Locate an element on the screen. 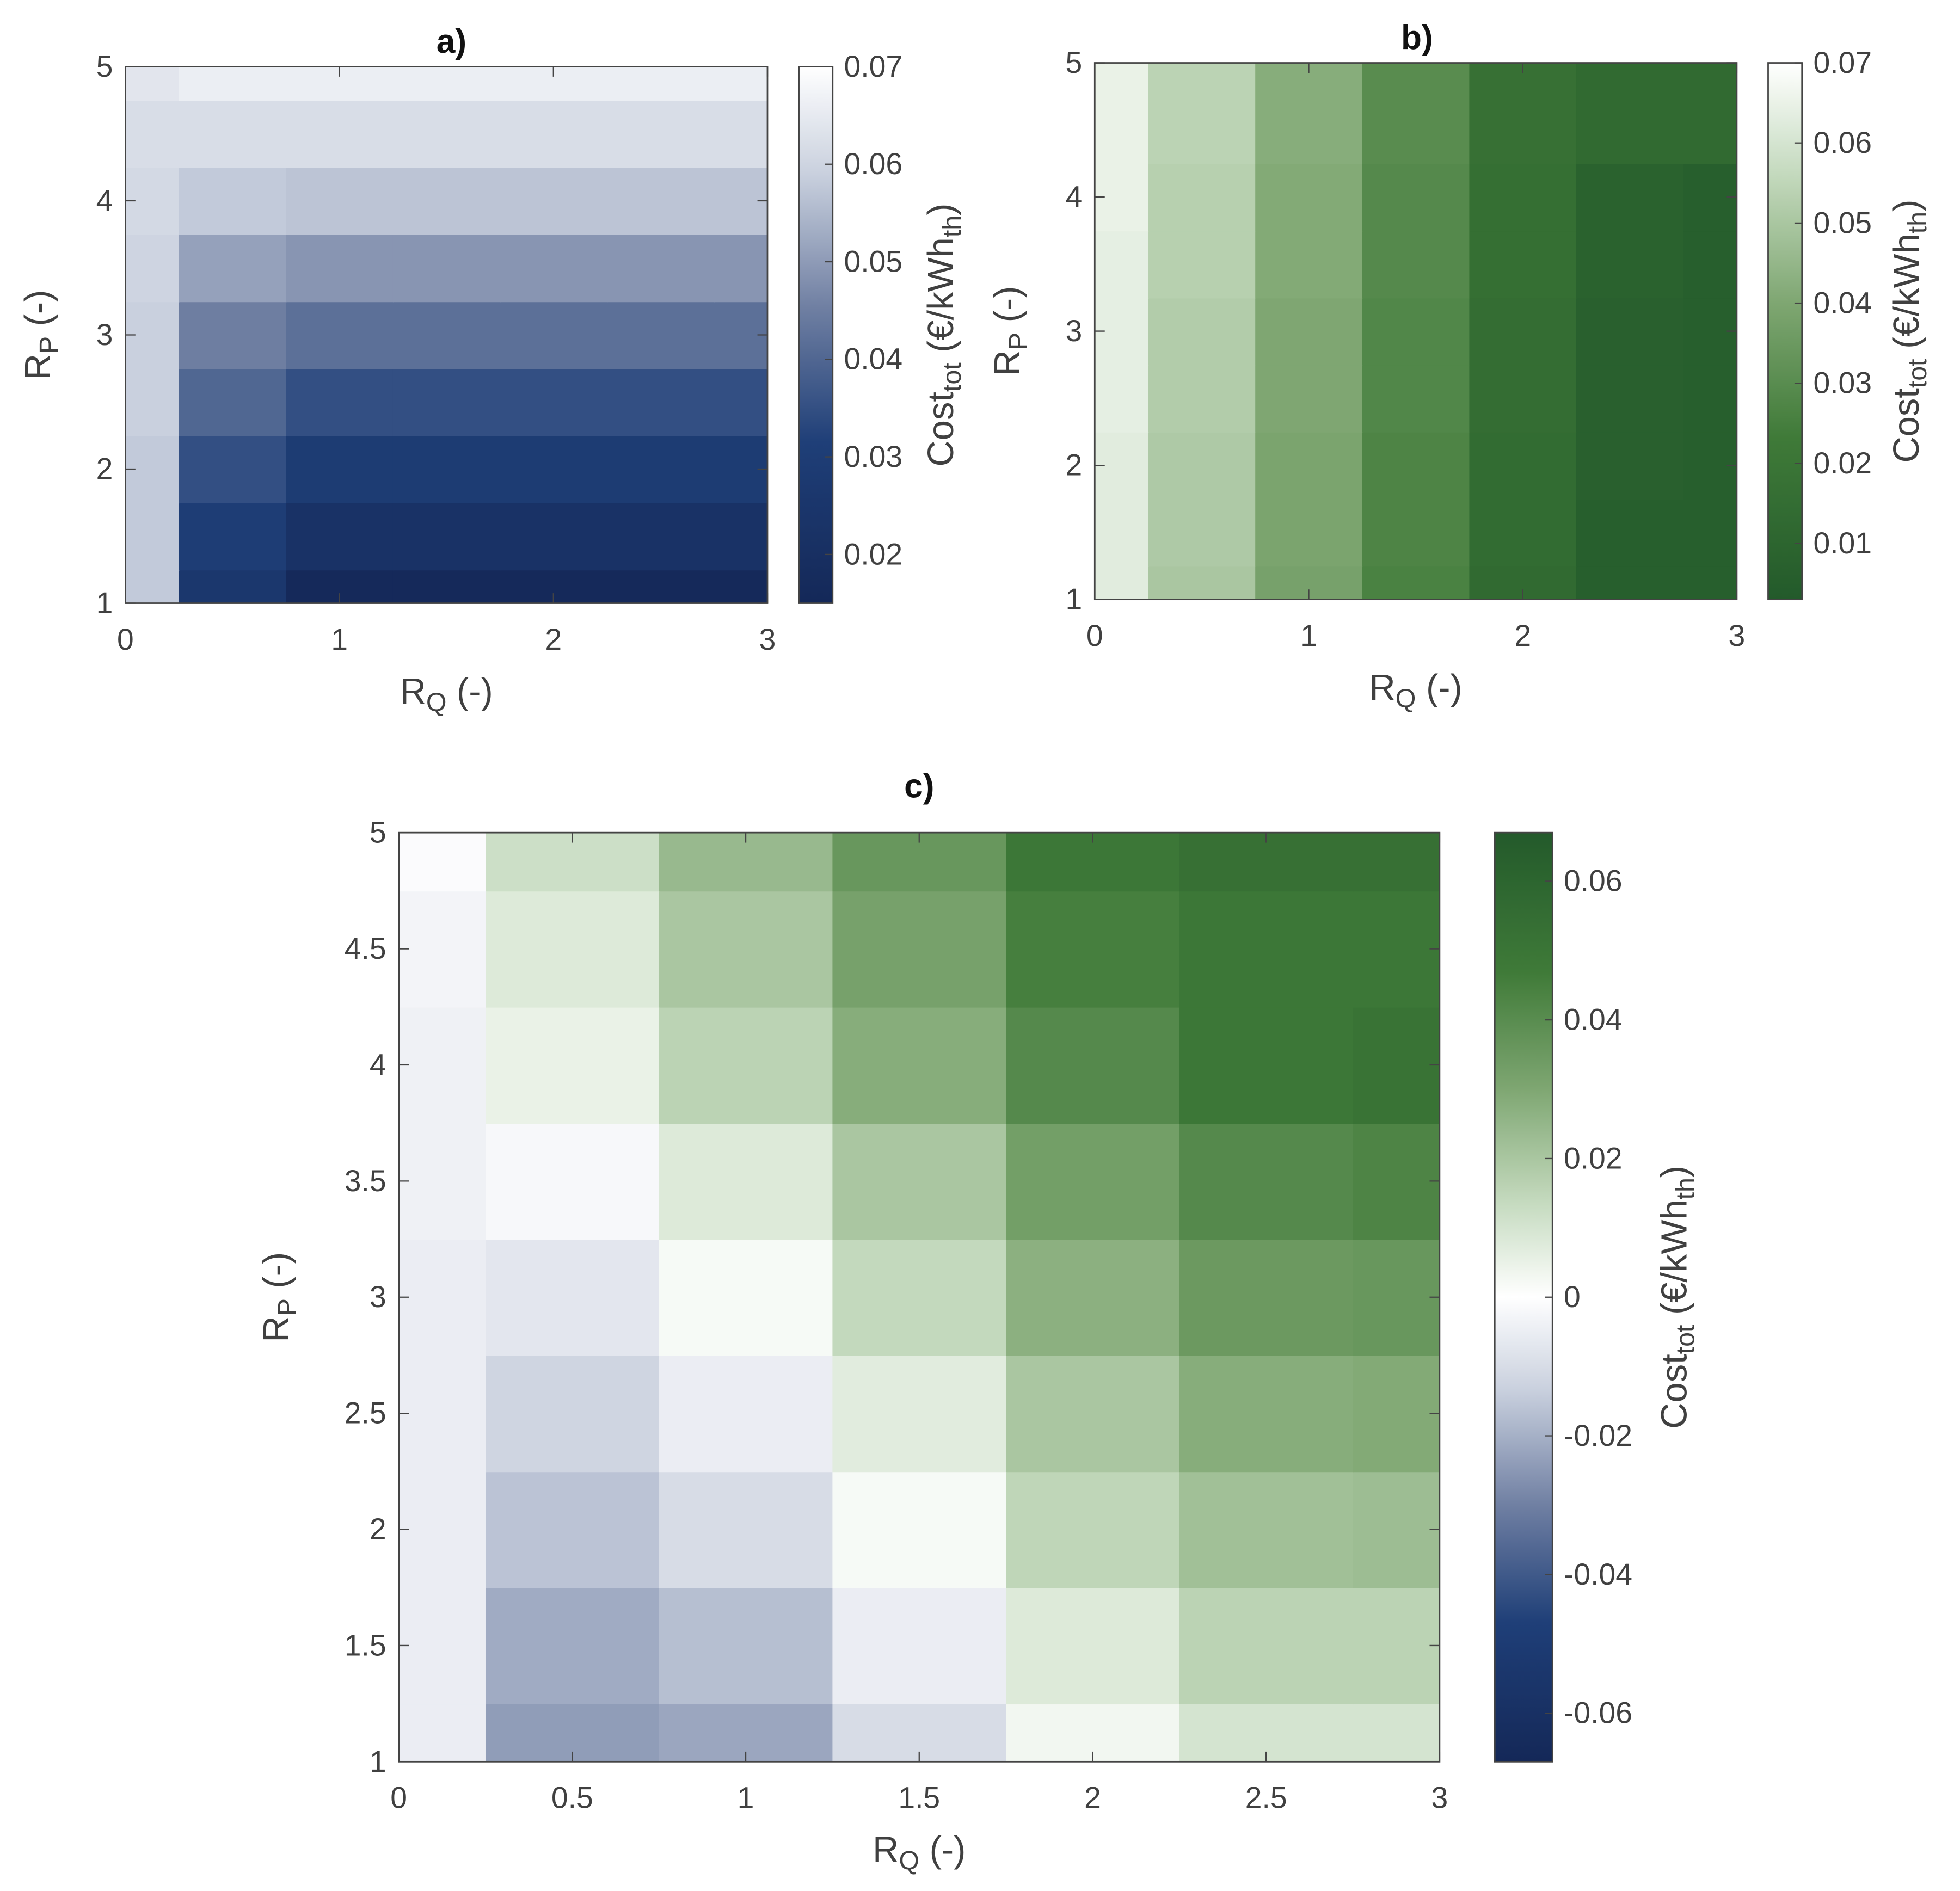 Image resolution: width=1960 pixels, height=1891 pixels. x-tick-label: 0.5 is located at coordinates (572, 1798).